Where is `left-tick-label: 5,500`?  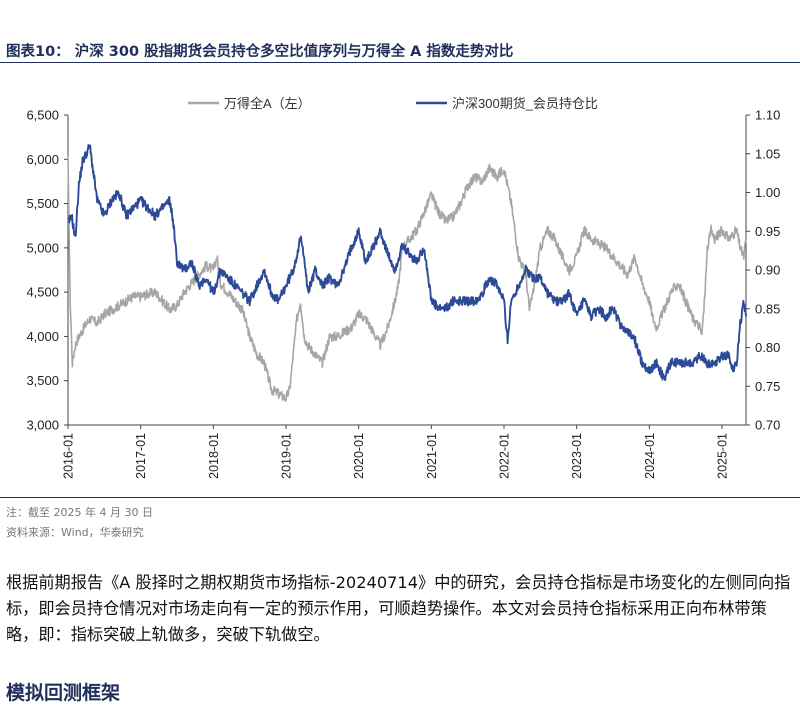
left-tick-label: 5,500 is located at coordinates (42, 203).